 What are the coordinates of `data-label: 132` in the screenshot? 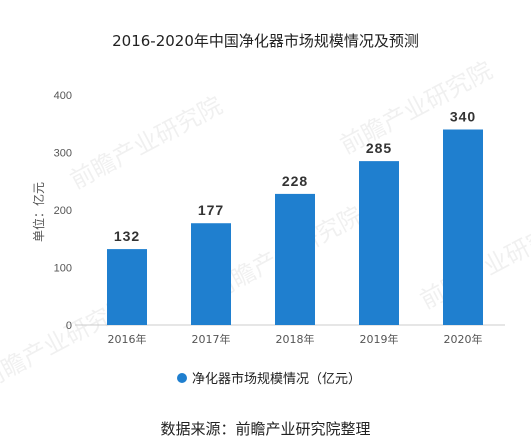 It's located at (127, 236).